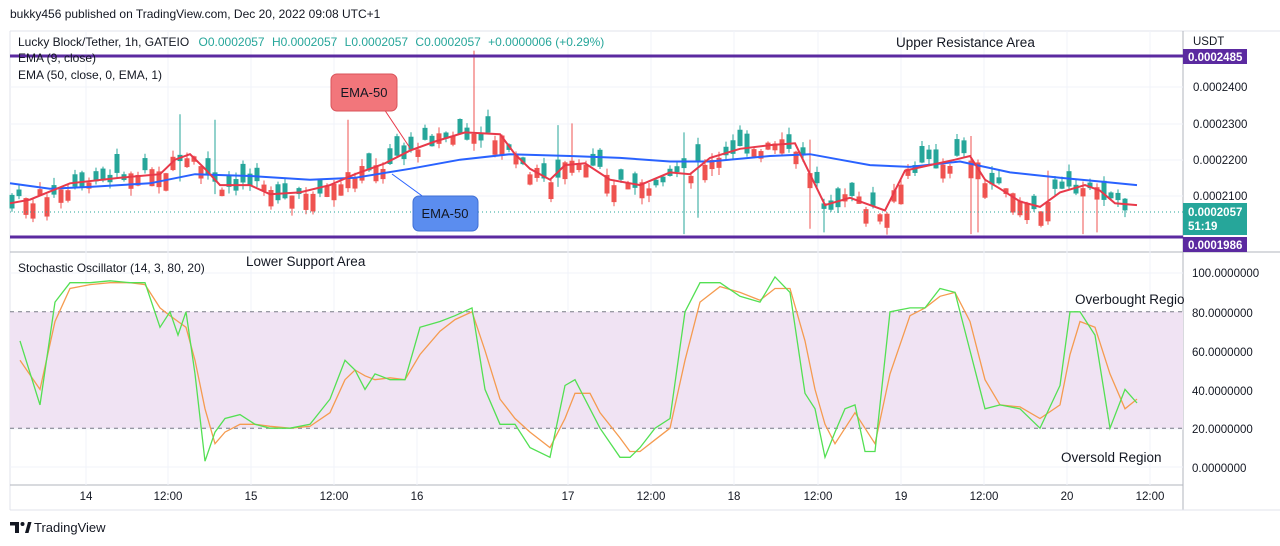  Describe the element at coordinates (1215, 213) in the screenshot. I see `current-price-tag: 0.0002057` at that location.